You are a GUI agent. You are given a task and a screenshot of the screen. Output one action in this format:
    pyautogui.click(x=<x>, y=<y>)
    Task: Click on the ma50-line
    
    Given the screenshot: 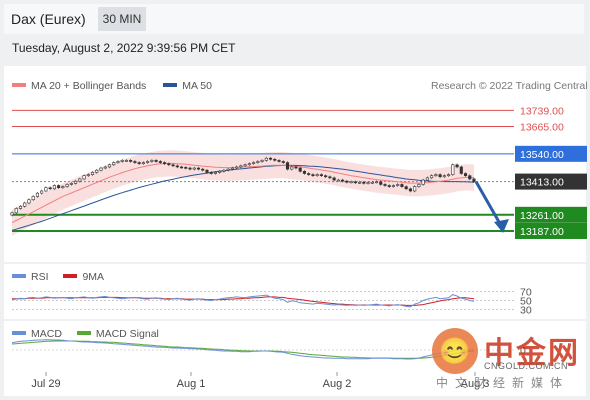 What is the action you would take?
    pyautogui.click(x=243, y=197)
    